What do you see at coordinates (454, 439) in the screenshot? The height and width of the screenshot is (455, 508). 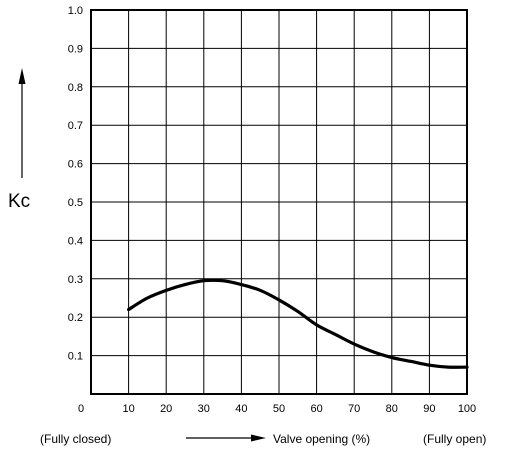 I see `x-fully-open-note: (Fully open)` at bounding box center [454, 439].